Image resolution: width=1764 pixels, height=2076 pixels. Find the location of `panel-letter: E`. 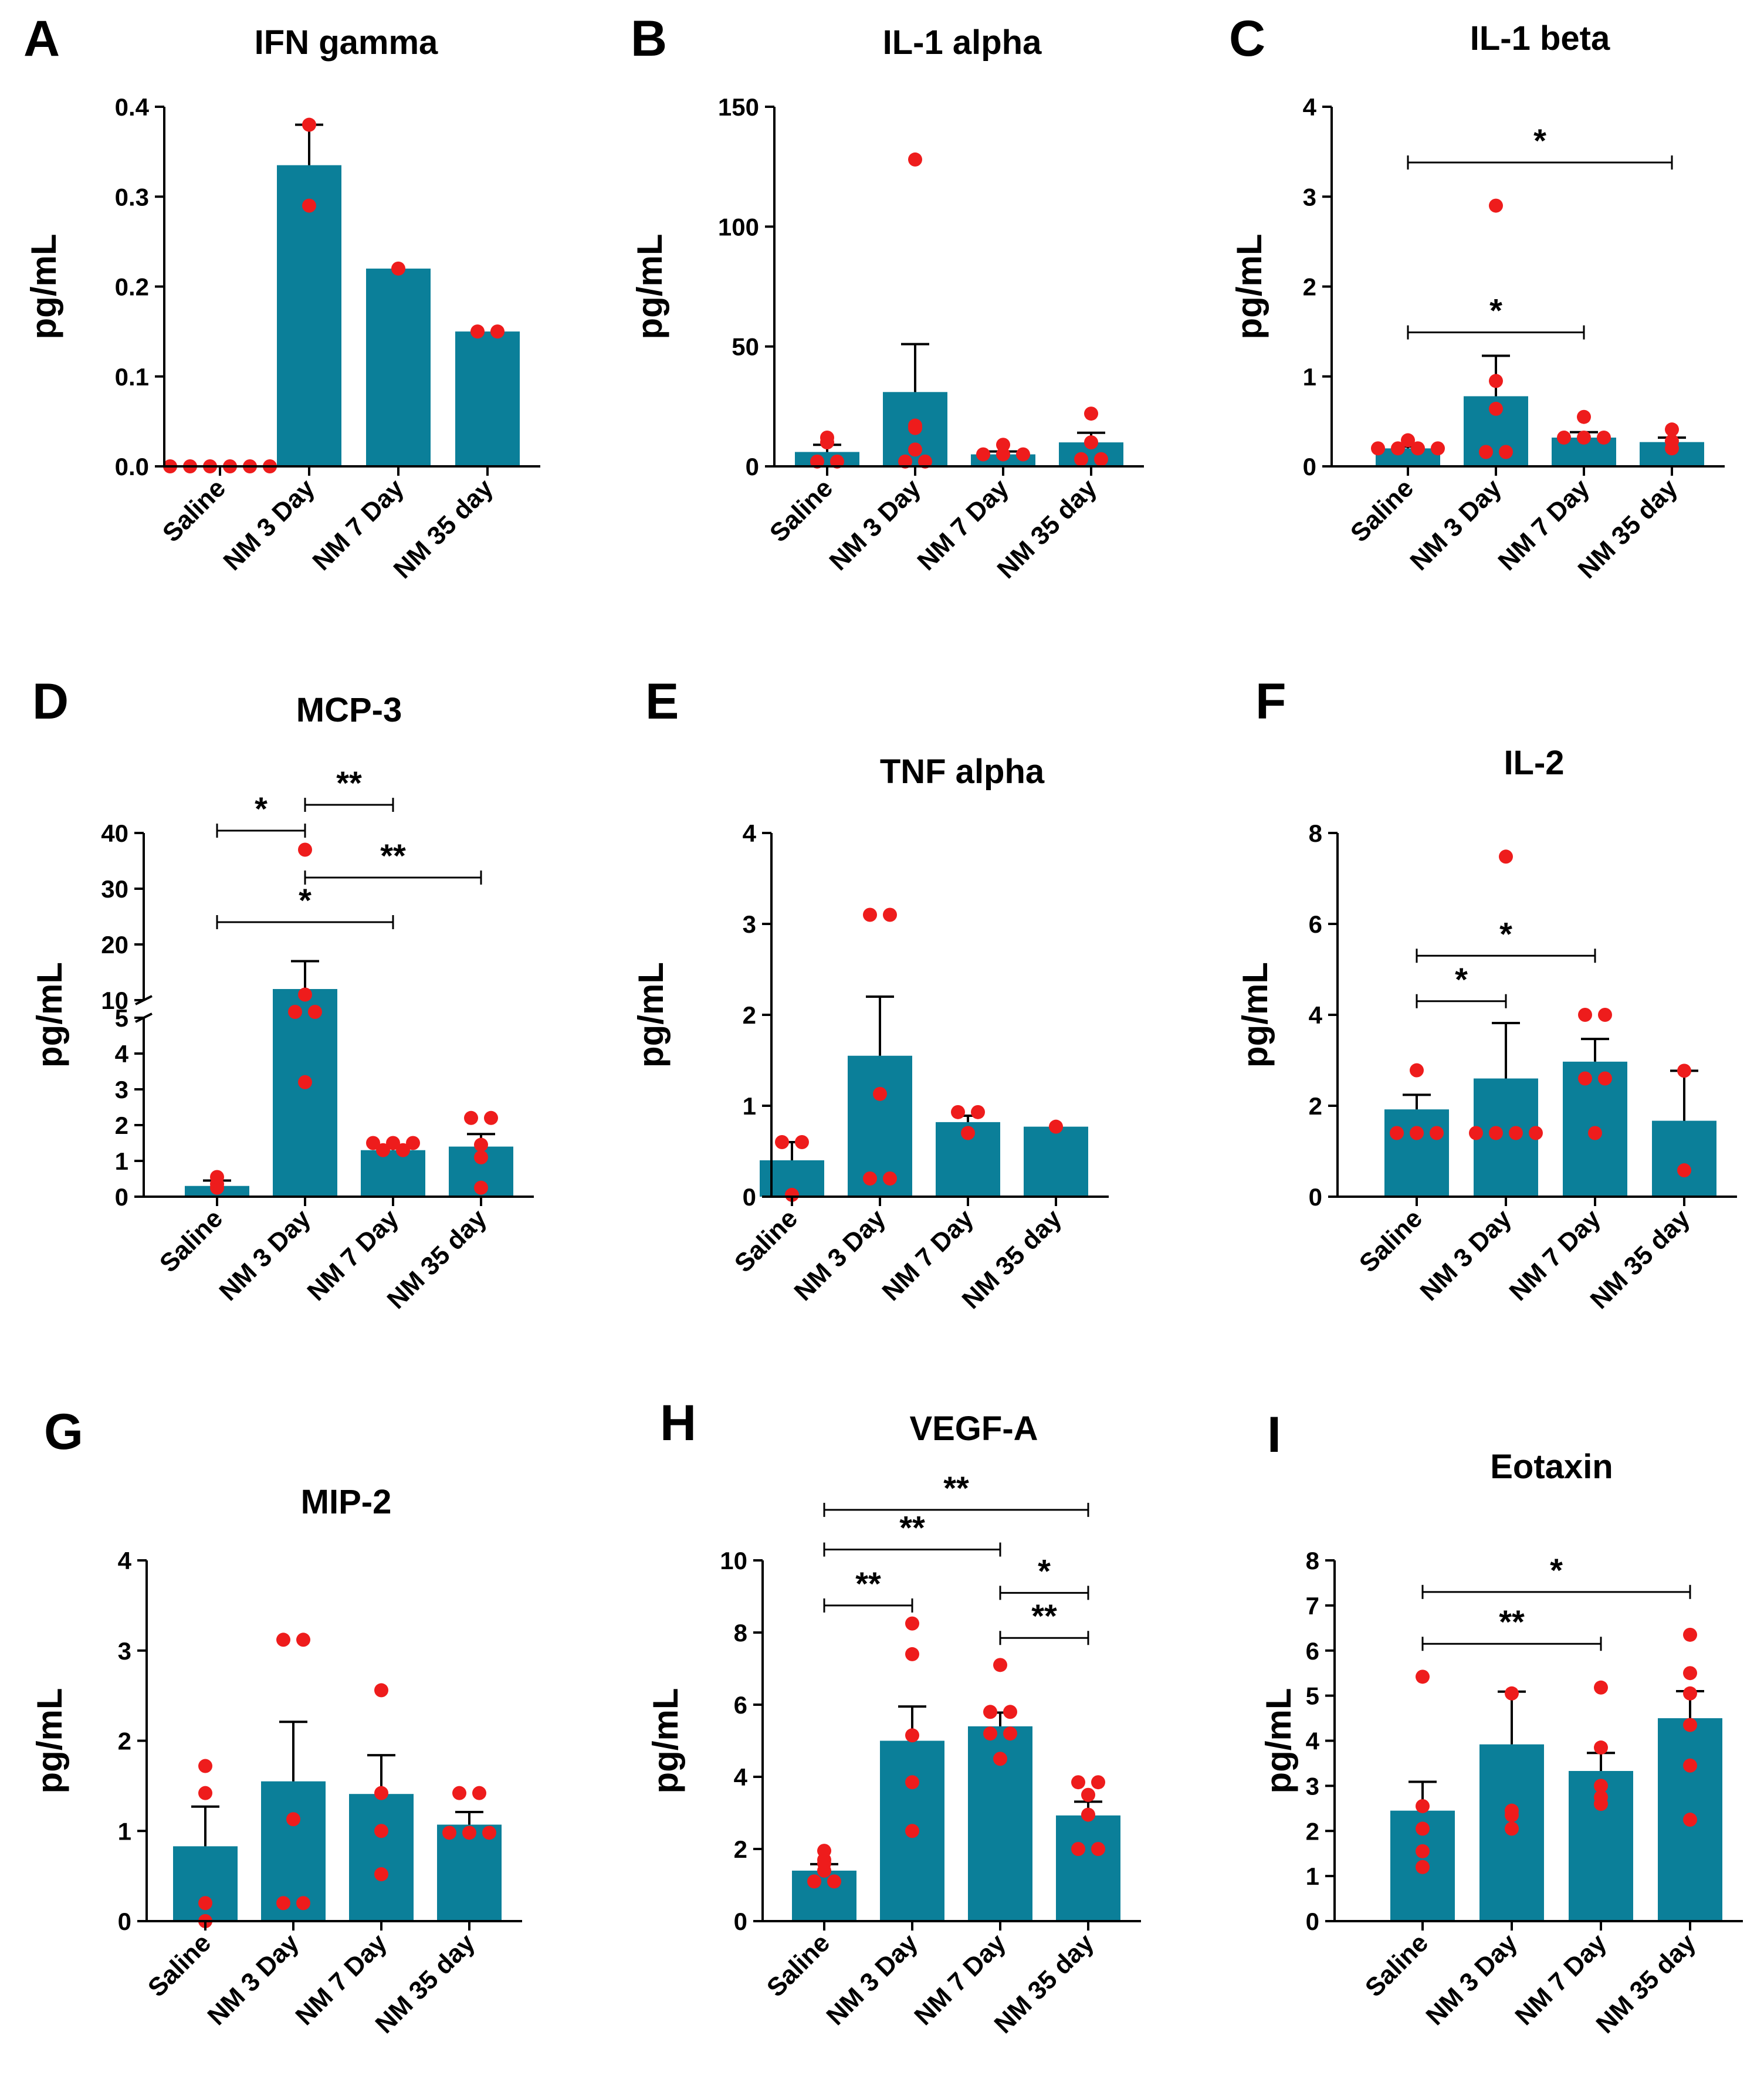

panel-letter: E is located at coordinates (662, 701).